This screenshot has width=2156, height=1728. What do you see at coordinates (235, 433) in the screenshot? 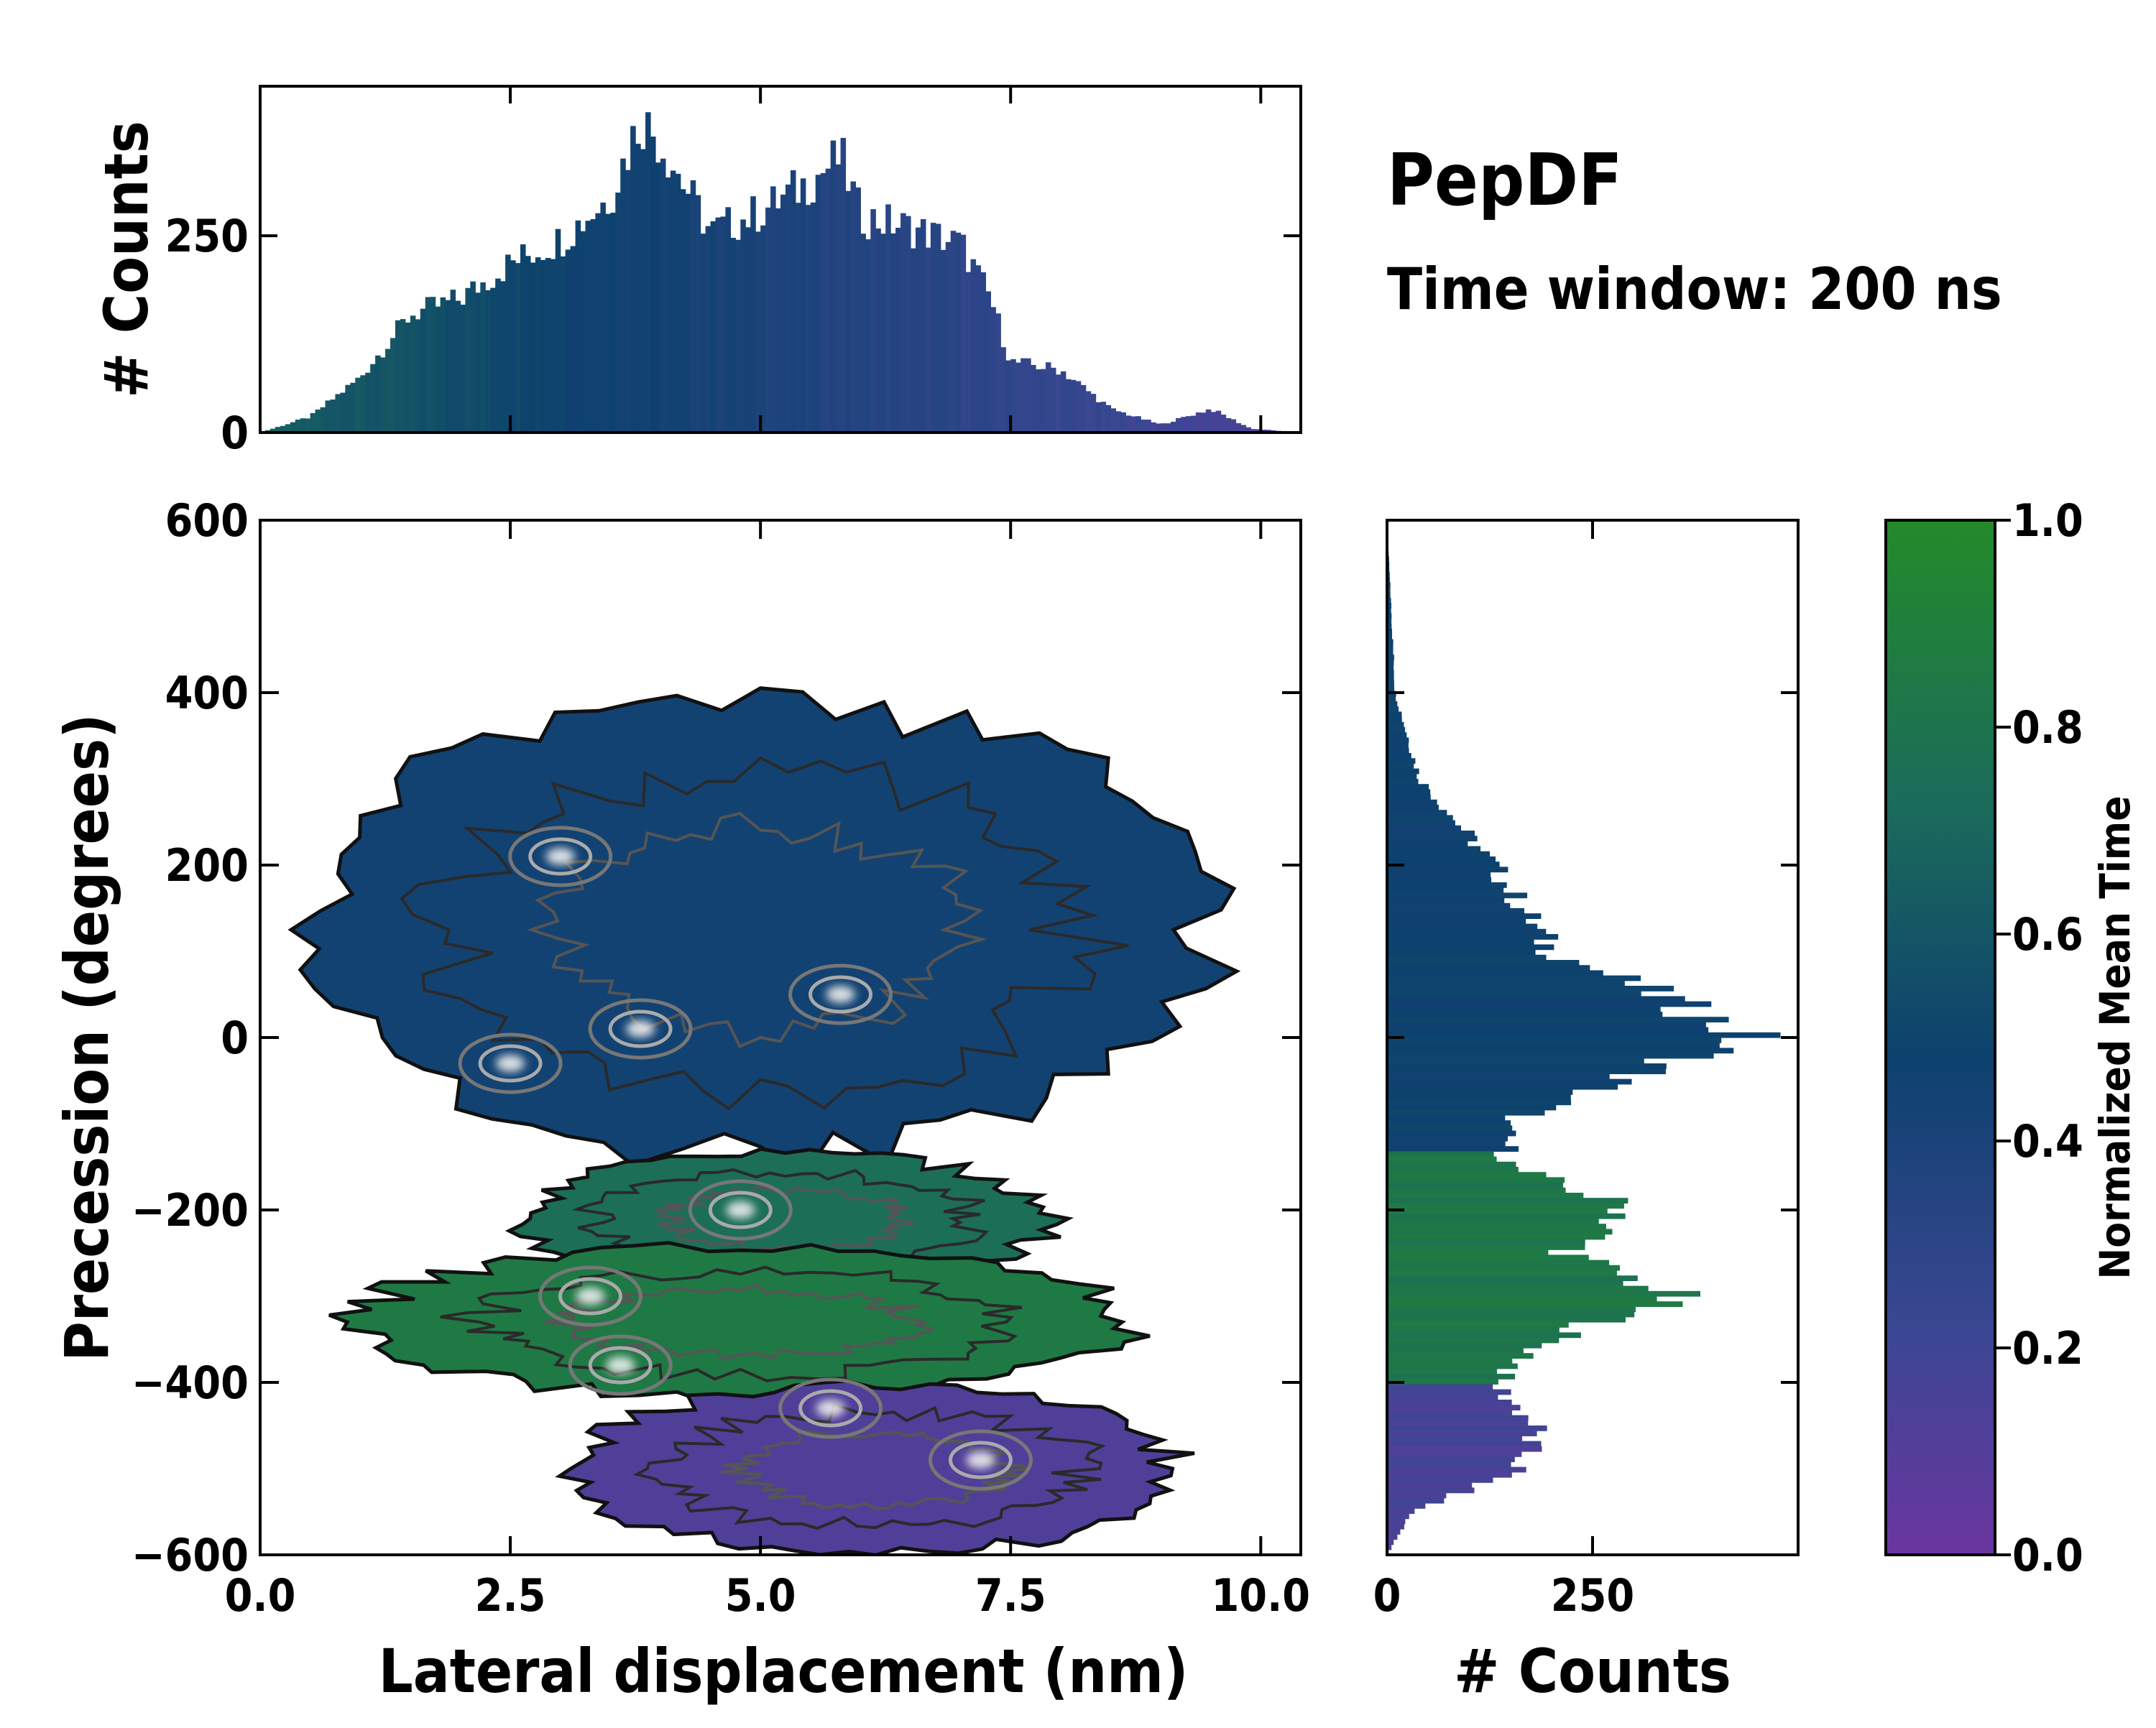
I see `top-y-tick-label: 0` at bounding box center [235, 433].